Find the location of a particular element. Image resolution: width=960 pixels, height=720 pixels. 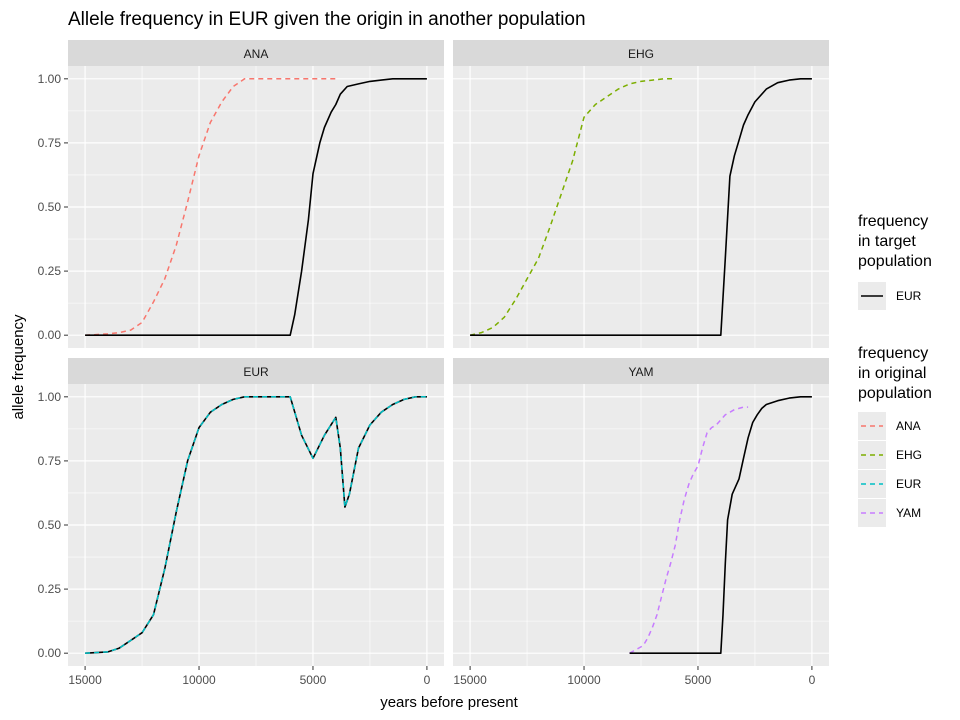

legend-title: in target is located at coordinates (887, 241).